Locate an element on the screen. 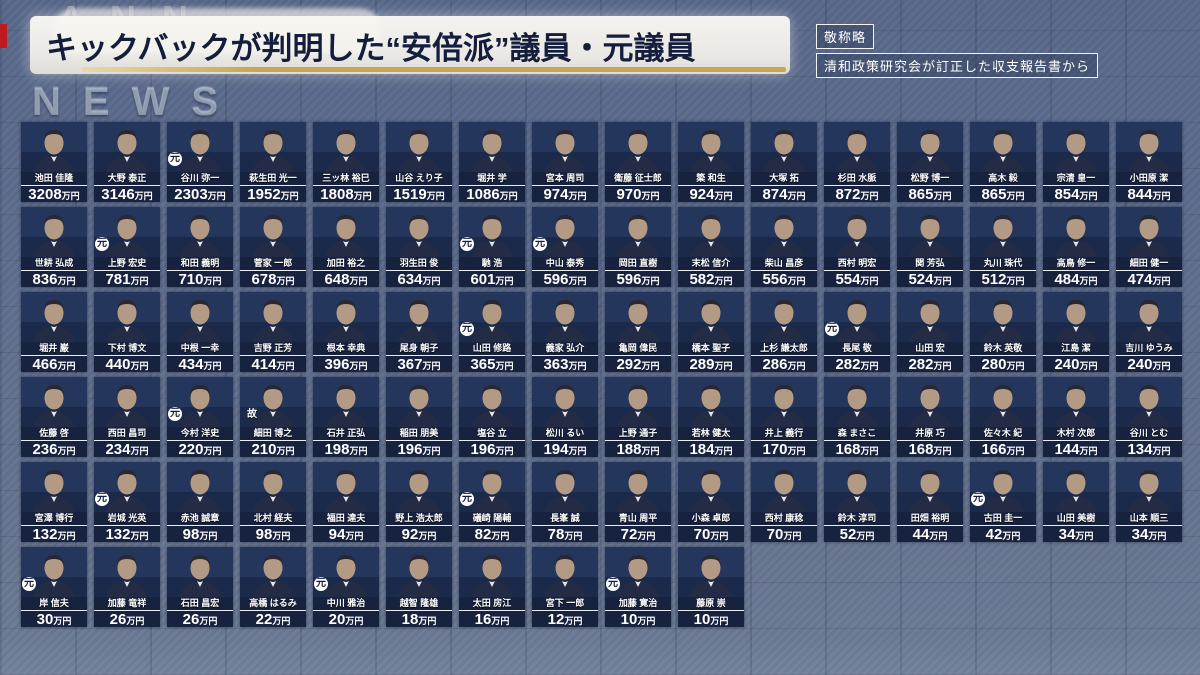 The height and width of the screenshot is (675, 1200). member-card: 池田 佳隆 3208万円 is located at coordinates (54, 162).